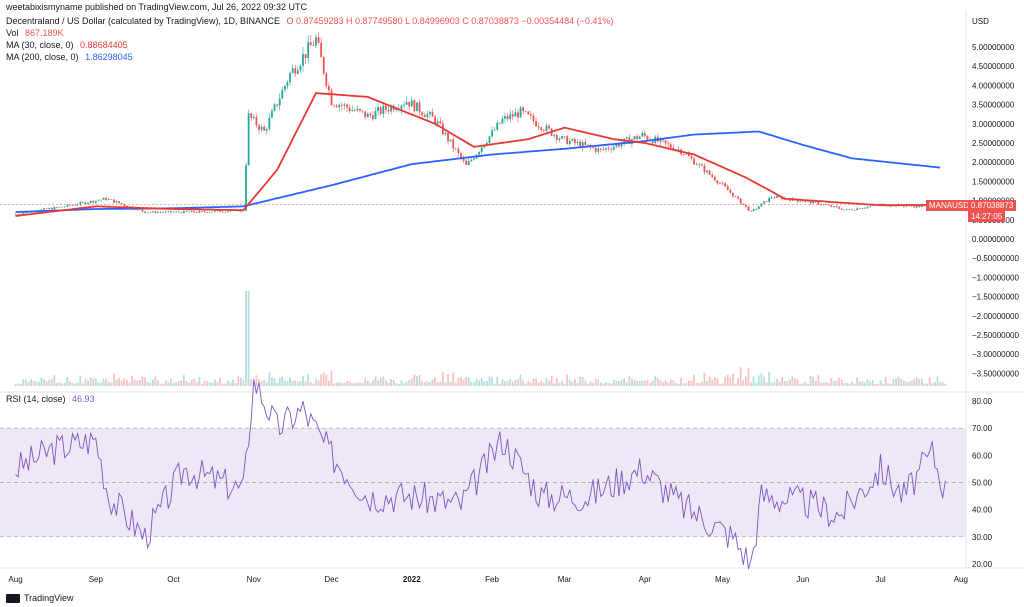 Image resolution: width=1024 pixels, height=607 pixels. I want to click on time-tick-label: Dec, so click(331, 579).